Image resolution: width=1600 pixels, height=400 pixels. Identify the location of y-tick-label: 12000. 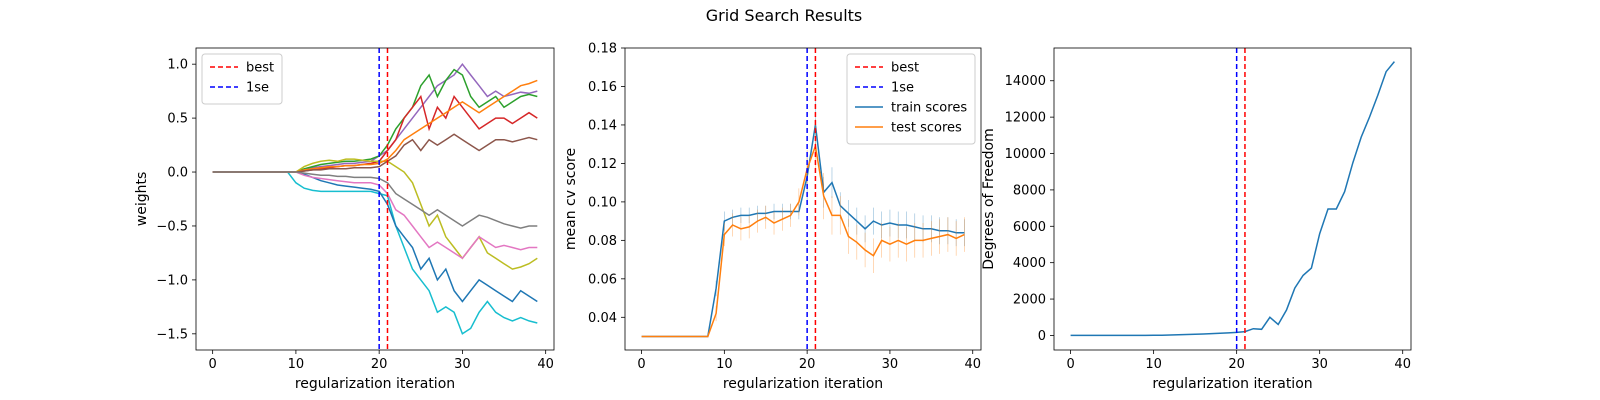
(1025, 118).